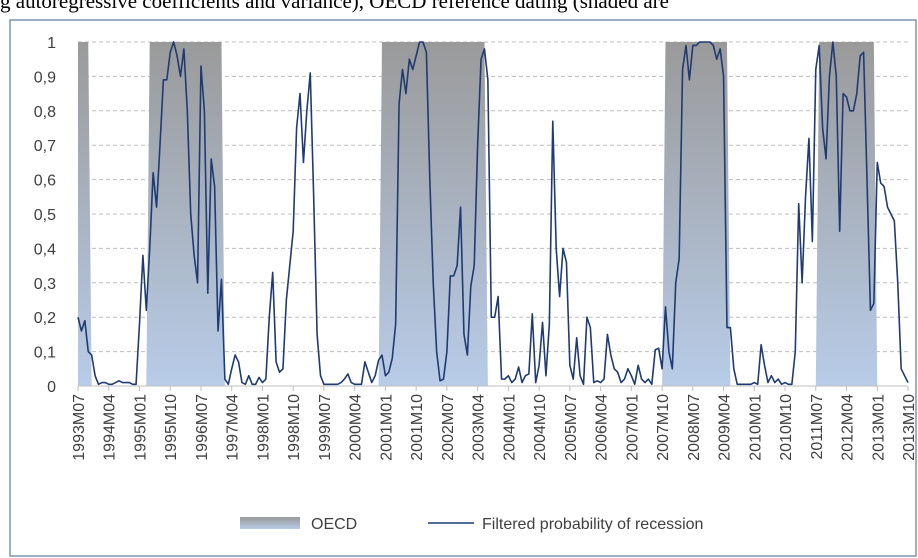 This screenshot has width=918, height=558. Describe the element at coordinates (171, 427) in the screenshot. I see `x-tick-label: 1995M10` at that location.